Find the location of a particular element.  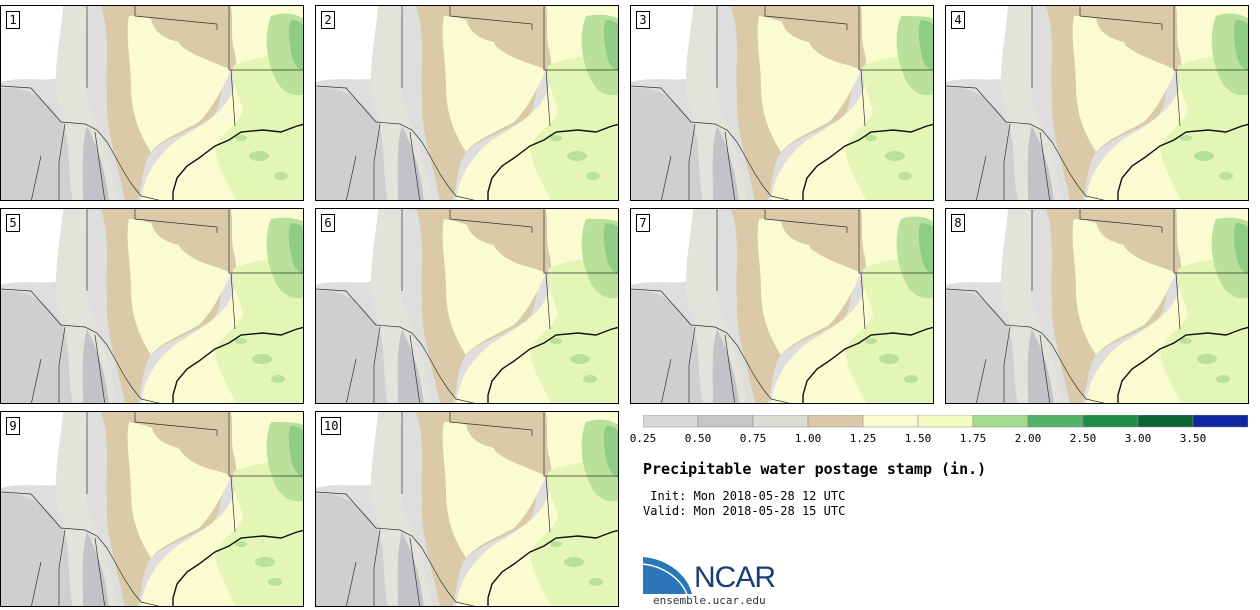

colorbar-tick-label: 3.00 is located at coordinates (1138, 438).